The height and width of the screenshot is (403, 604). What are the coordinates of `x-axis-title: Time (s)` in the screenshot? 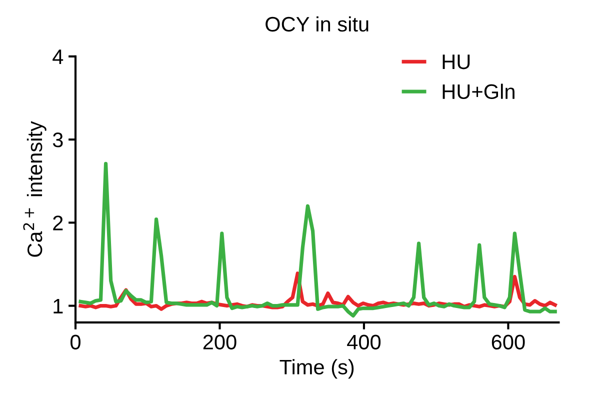 It's located at (317, 369).